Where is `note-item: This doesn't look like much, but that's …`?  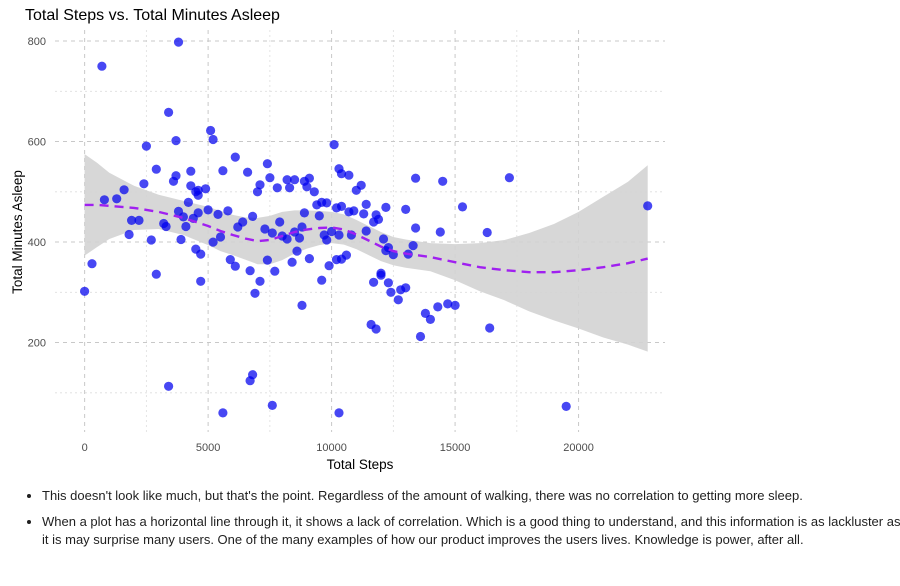 note-item: This doesn't look like much, but that's … is located at coordinates (471, 496).